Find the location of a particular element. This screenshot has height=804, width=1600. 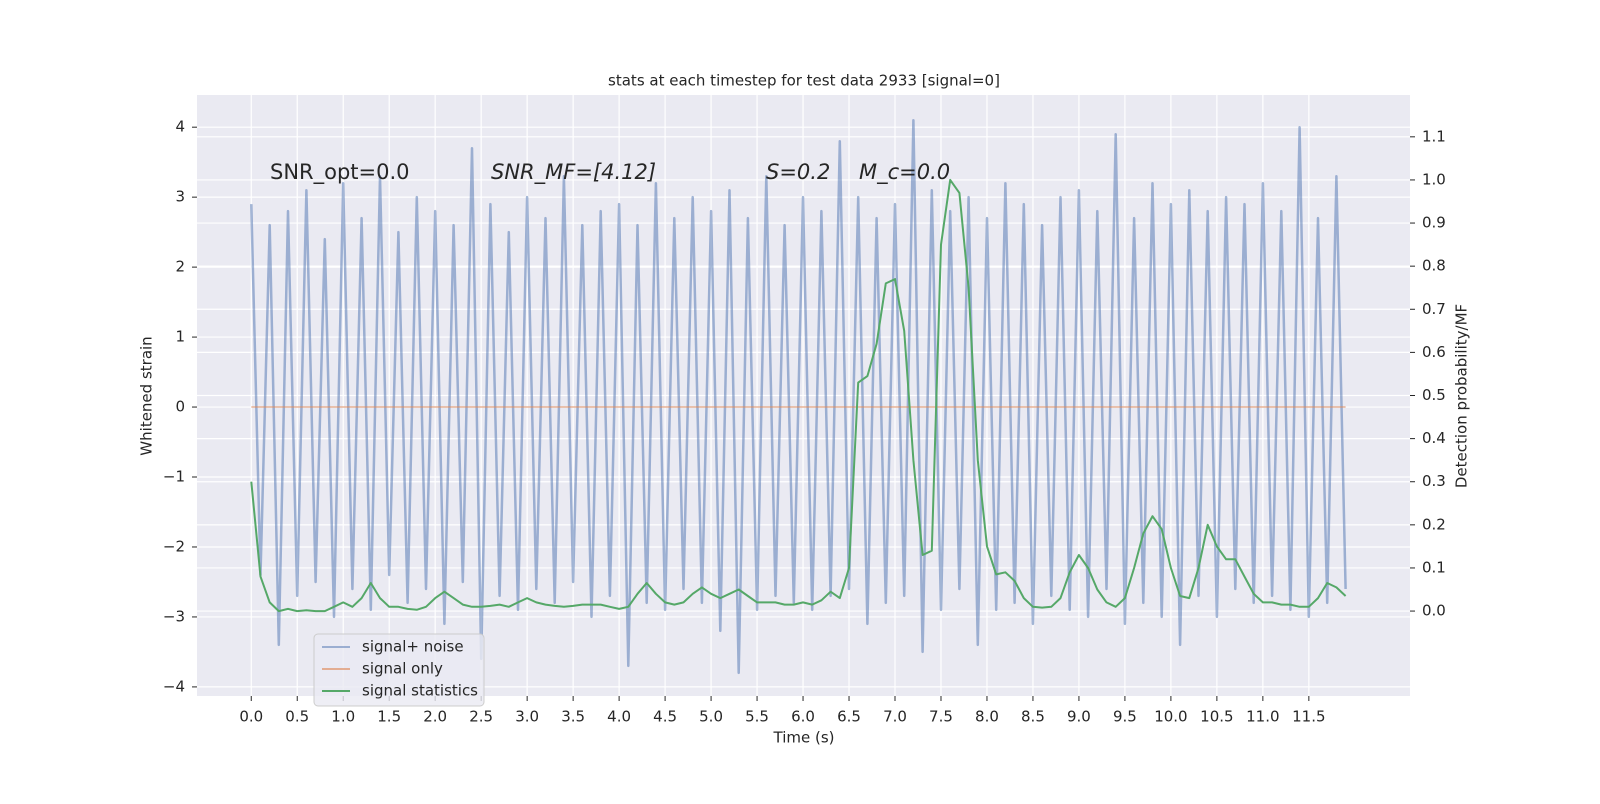

y2-axis-label: Detection probability/MF is located at coordinates (1462, 396).